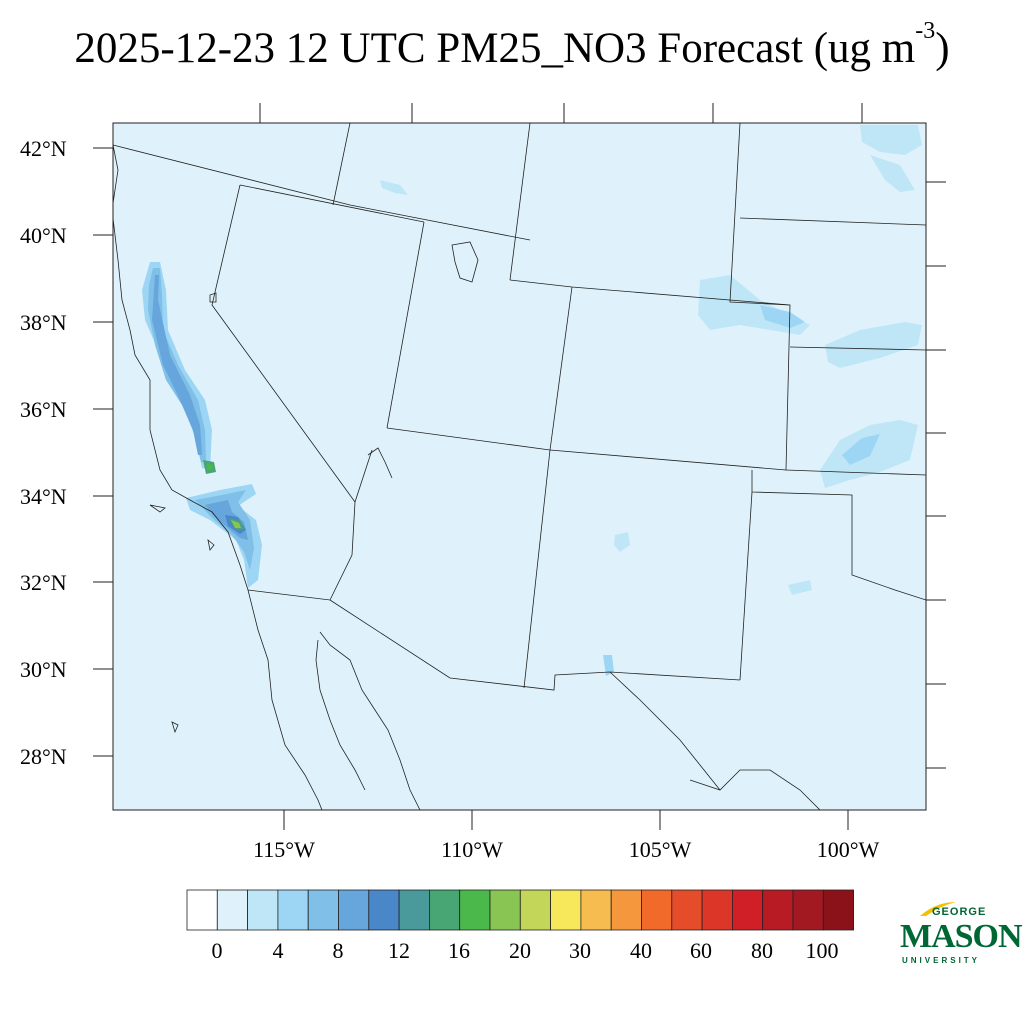 The width and height of the screenshot is (1024, 1024). What do you see at coordinates (43, 148) in the screenshot?
I see `lat-label: 42°N` at bounding box center [43, 148].